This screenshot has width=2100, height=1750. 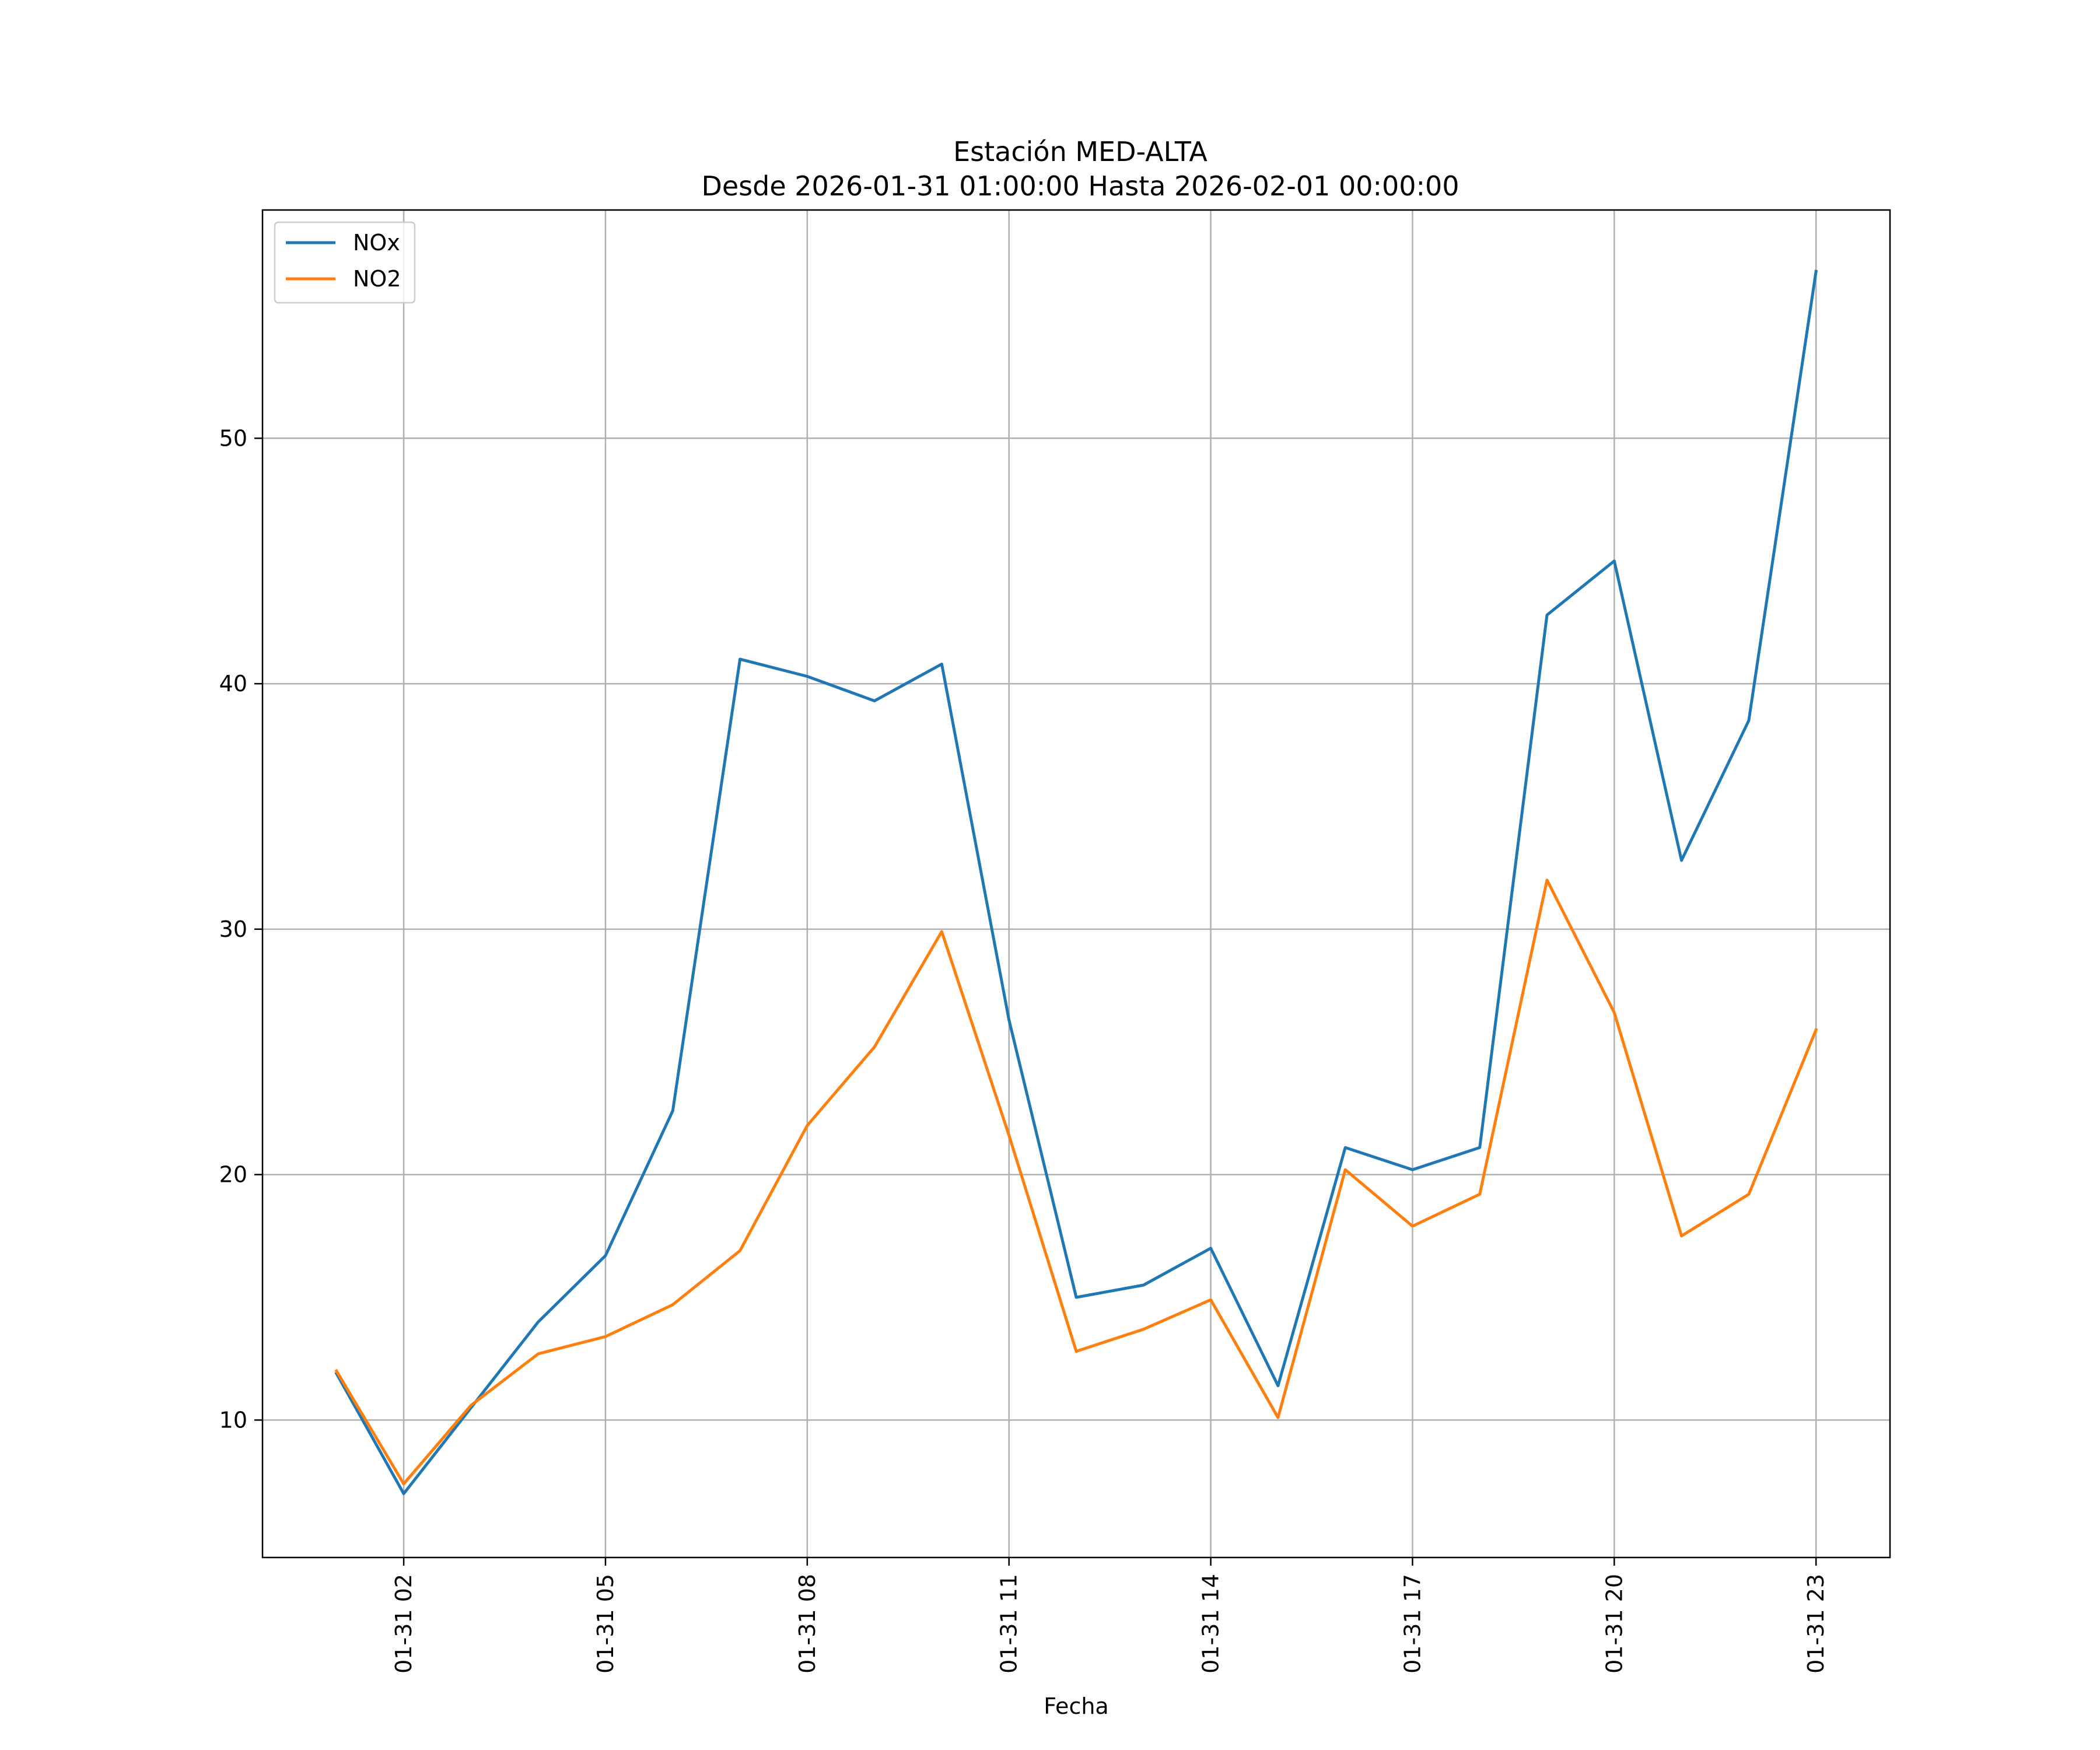 What do you see at coordinates (1614, 1624) in the screenshot?
I see `x-tick-label: 01-31 20` at bounding box center [1614, 1624].